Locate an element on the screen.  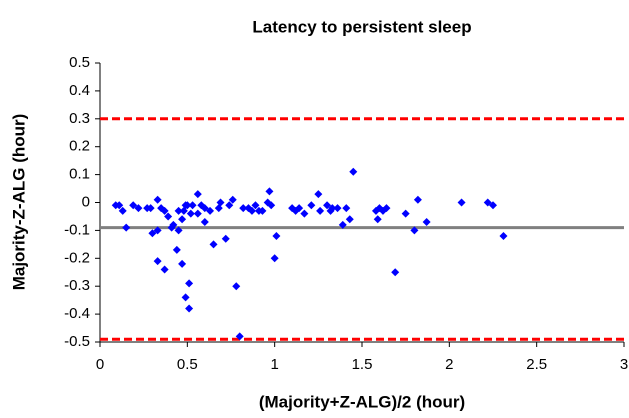
y-tick-label: 0.4 is located at coordinates (79, 90).